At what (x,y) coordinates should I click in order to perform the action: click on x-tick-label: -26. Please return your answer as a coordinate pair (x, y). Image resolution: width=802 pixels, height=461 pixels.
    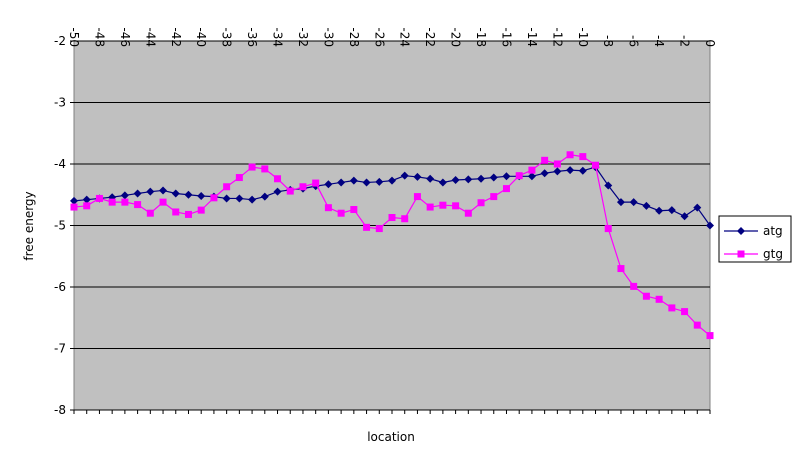
    Looking at the image, I should click on (379, 37).